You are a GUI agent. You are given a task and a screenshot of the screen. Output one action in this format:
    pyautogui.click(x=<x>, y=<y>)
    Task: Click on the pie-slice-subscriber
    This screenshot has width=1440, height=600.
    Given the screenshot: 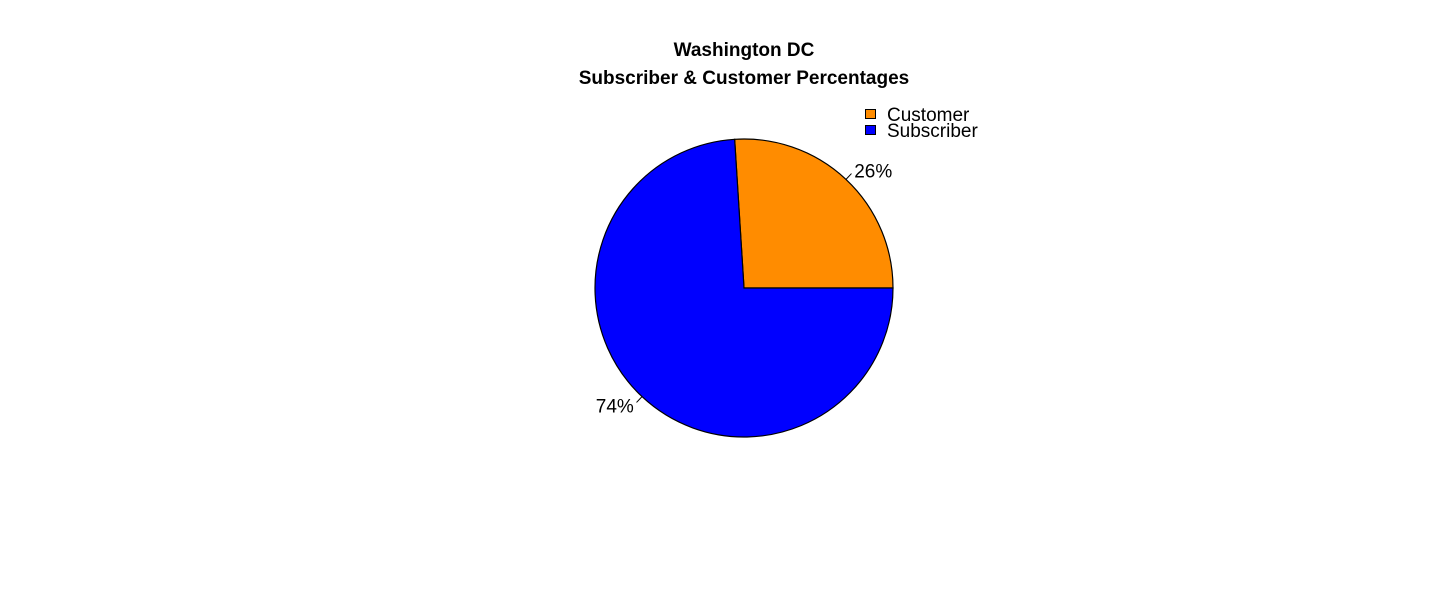 What is the action you would take?
    pyautogui.click(x=744, y=288)
    